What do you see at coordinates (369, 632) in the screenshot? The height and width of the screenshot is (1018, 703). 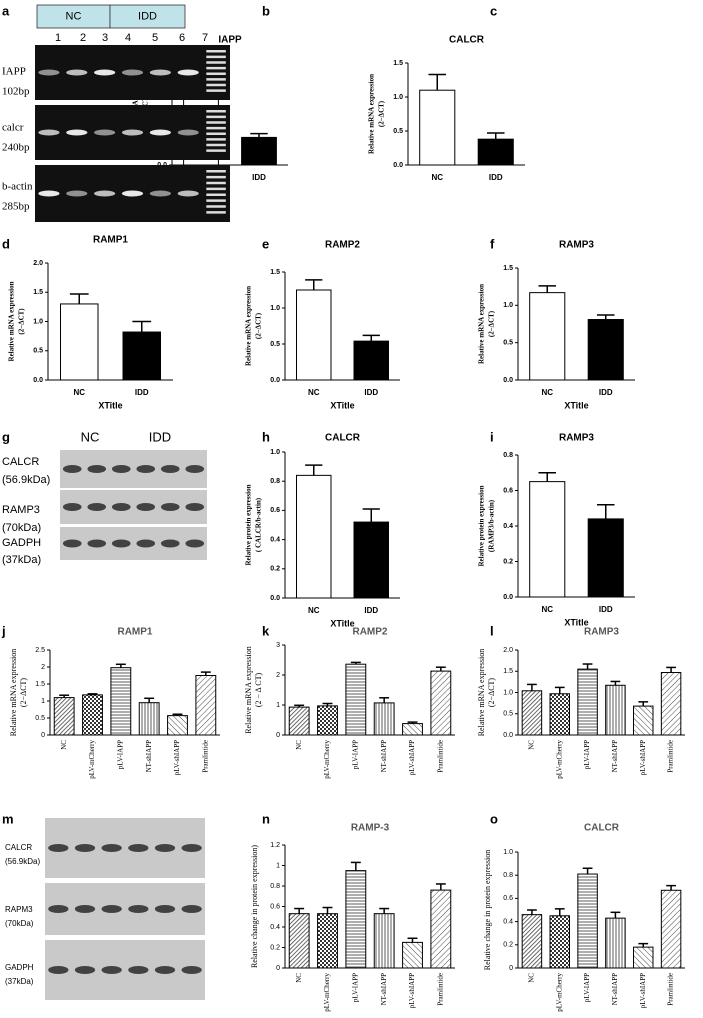 I see `chart-title: RAMP2` at bounding box center [369, 632].